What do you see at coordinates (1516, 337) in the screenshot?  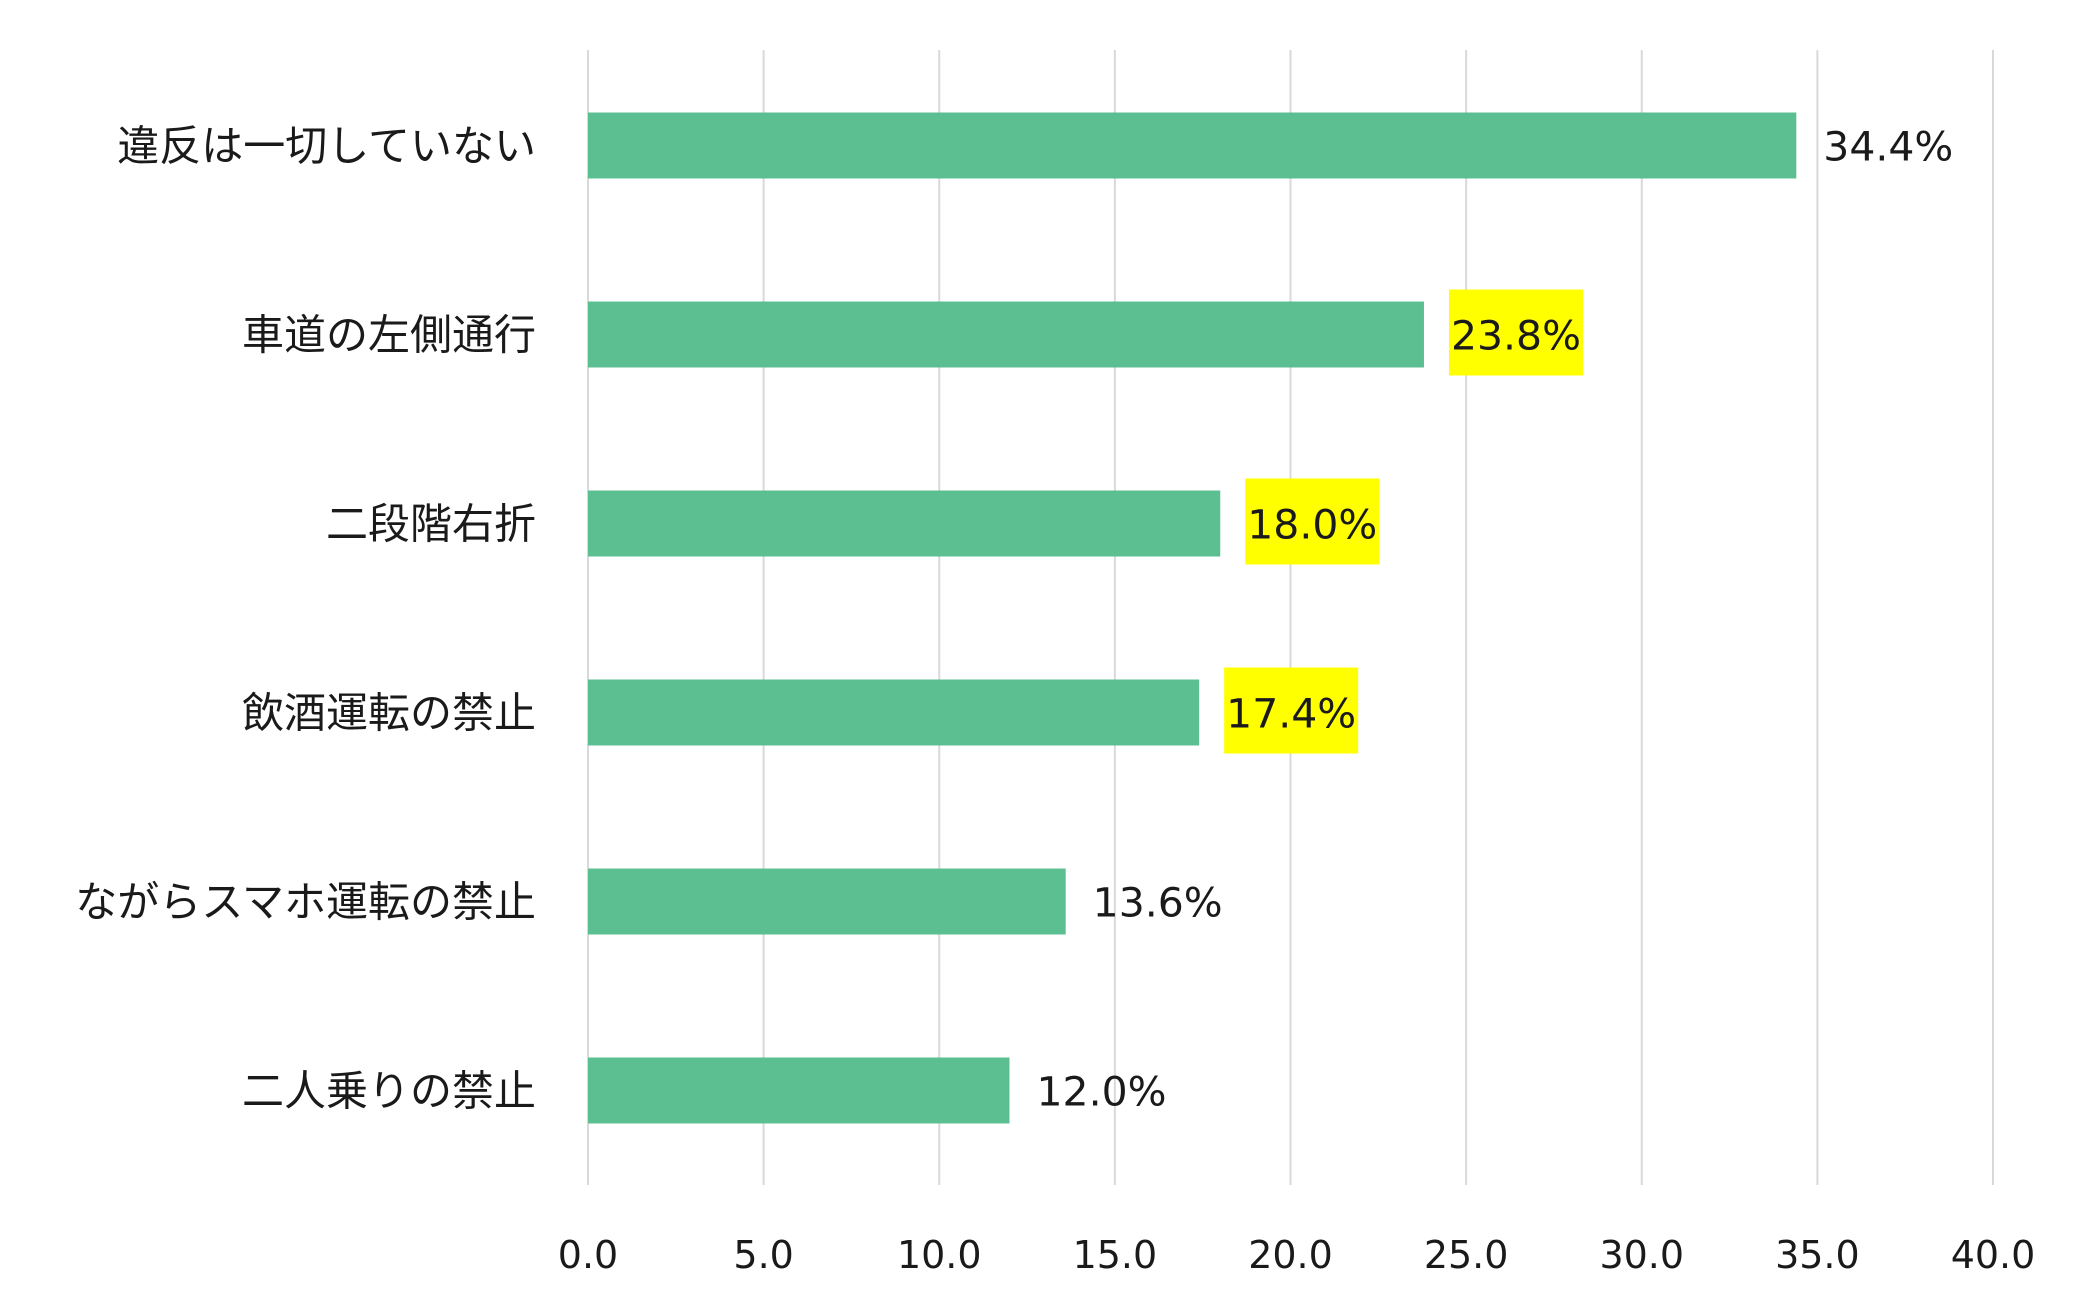 I see `data-label: 23.8%` at bounding box center [1516, 337].